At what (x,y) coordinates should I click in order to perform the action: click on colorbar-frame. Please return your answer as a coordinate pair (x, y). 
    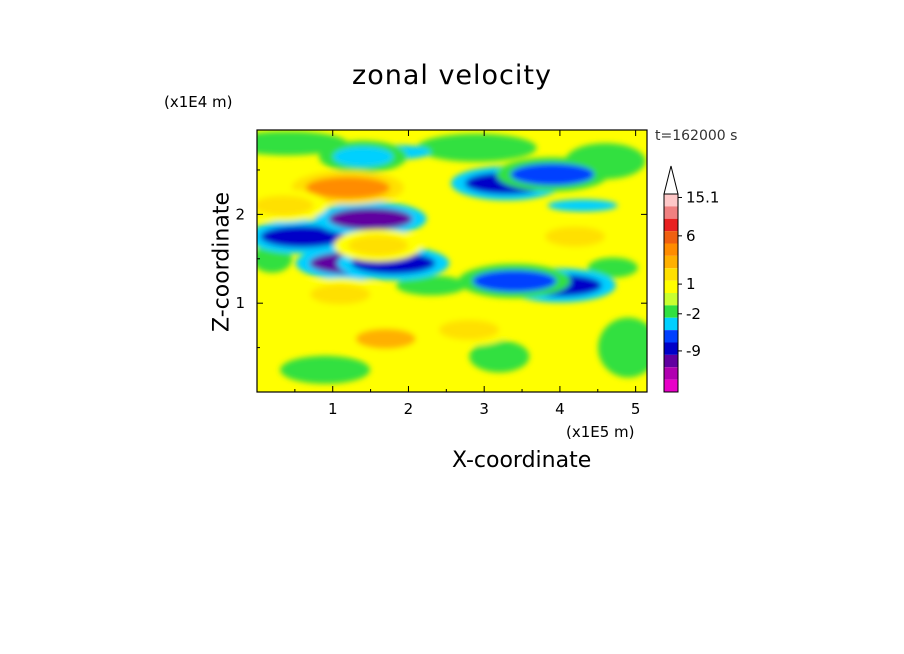
    Looking at the image, I should click on (671, 293).